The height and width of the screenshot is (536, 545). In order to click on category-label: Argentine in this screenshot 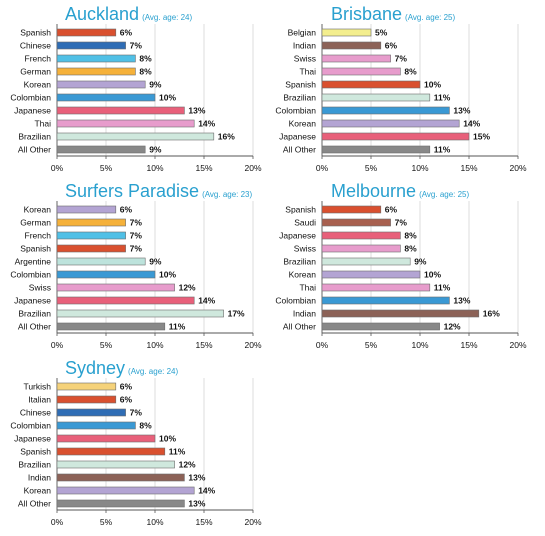, I will do `click(33, 262)`.